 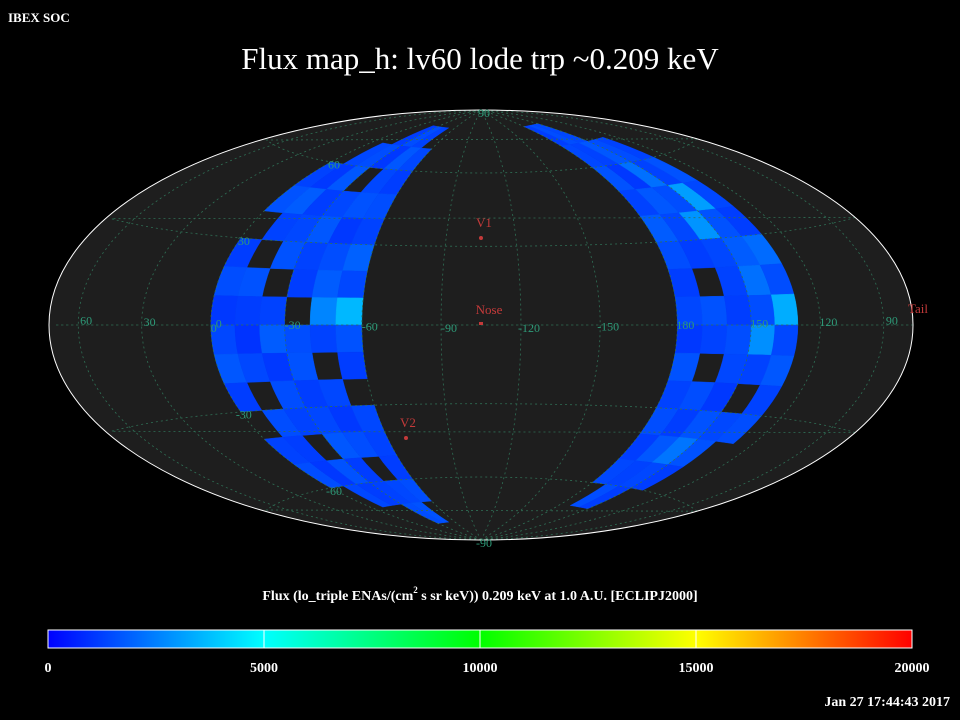 I want to click on marker-label: Nose, so click(x=489, y=309).